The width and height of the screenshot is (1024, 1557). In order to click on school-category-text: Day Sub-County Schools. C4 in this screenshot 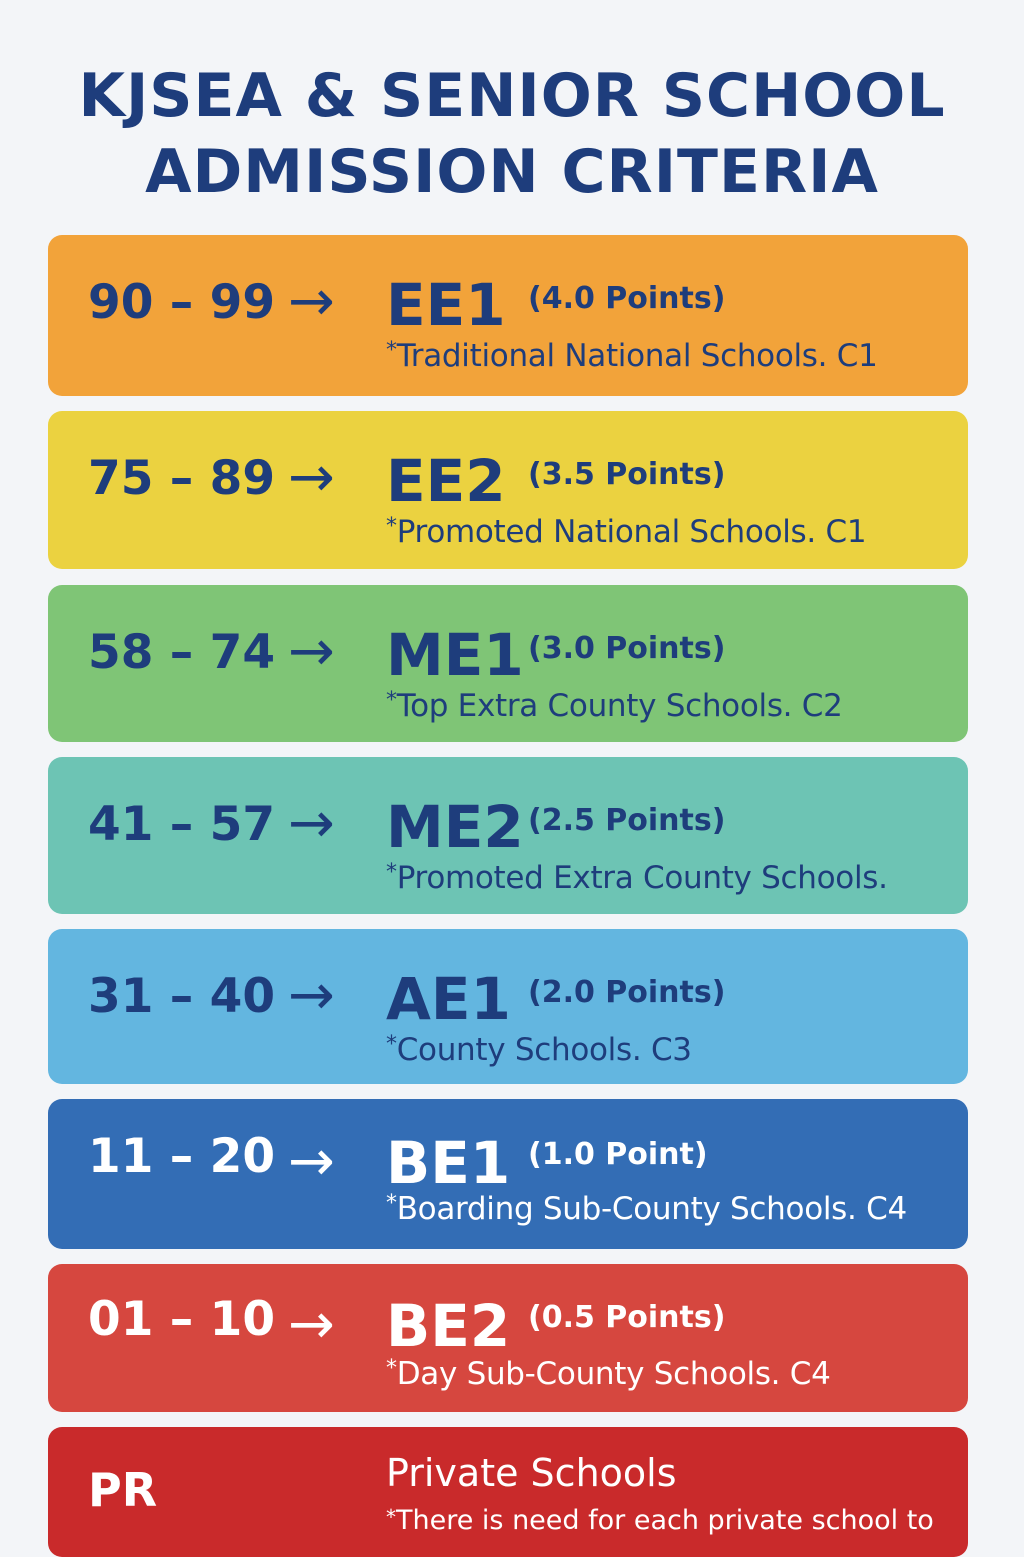, I will do `click(613, 1374)`.